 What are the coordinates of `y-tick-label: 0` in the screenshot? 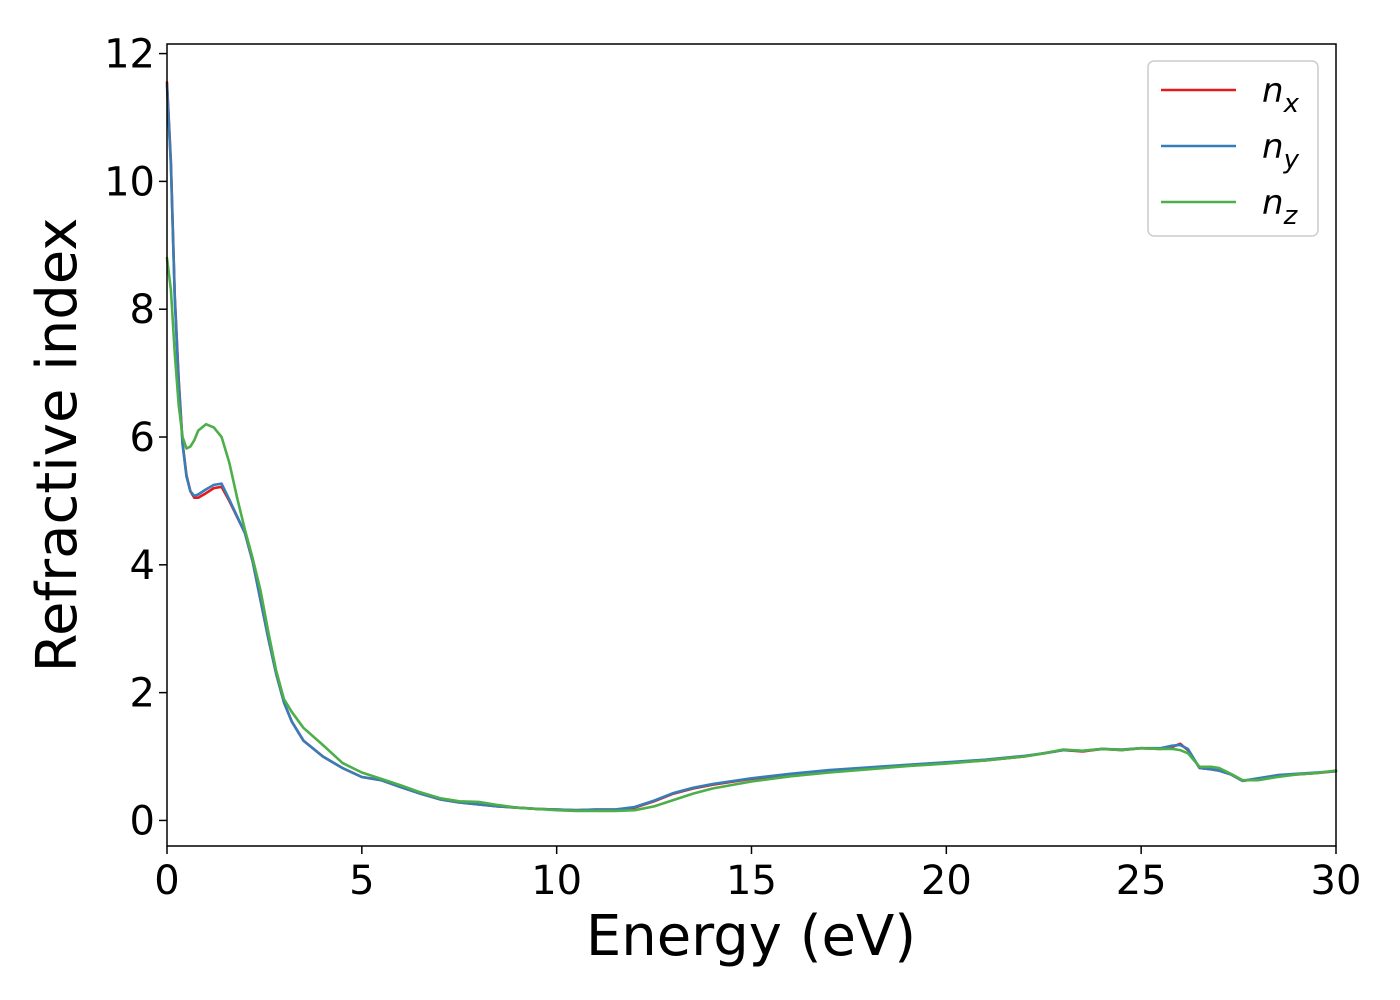 It's located at (142, 821).